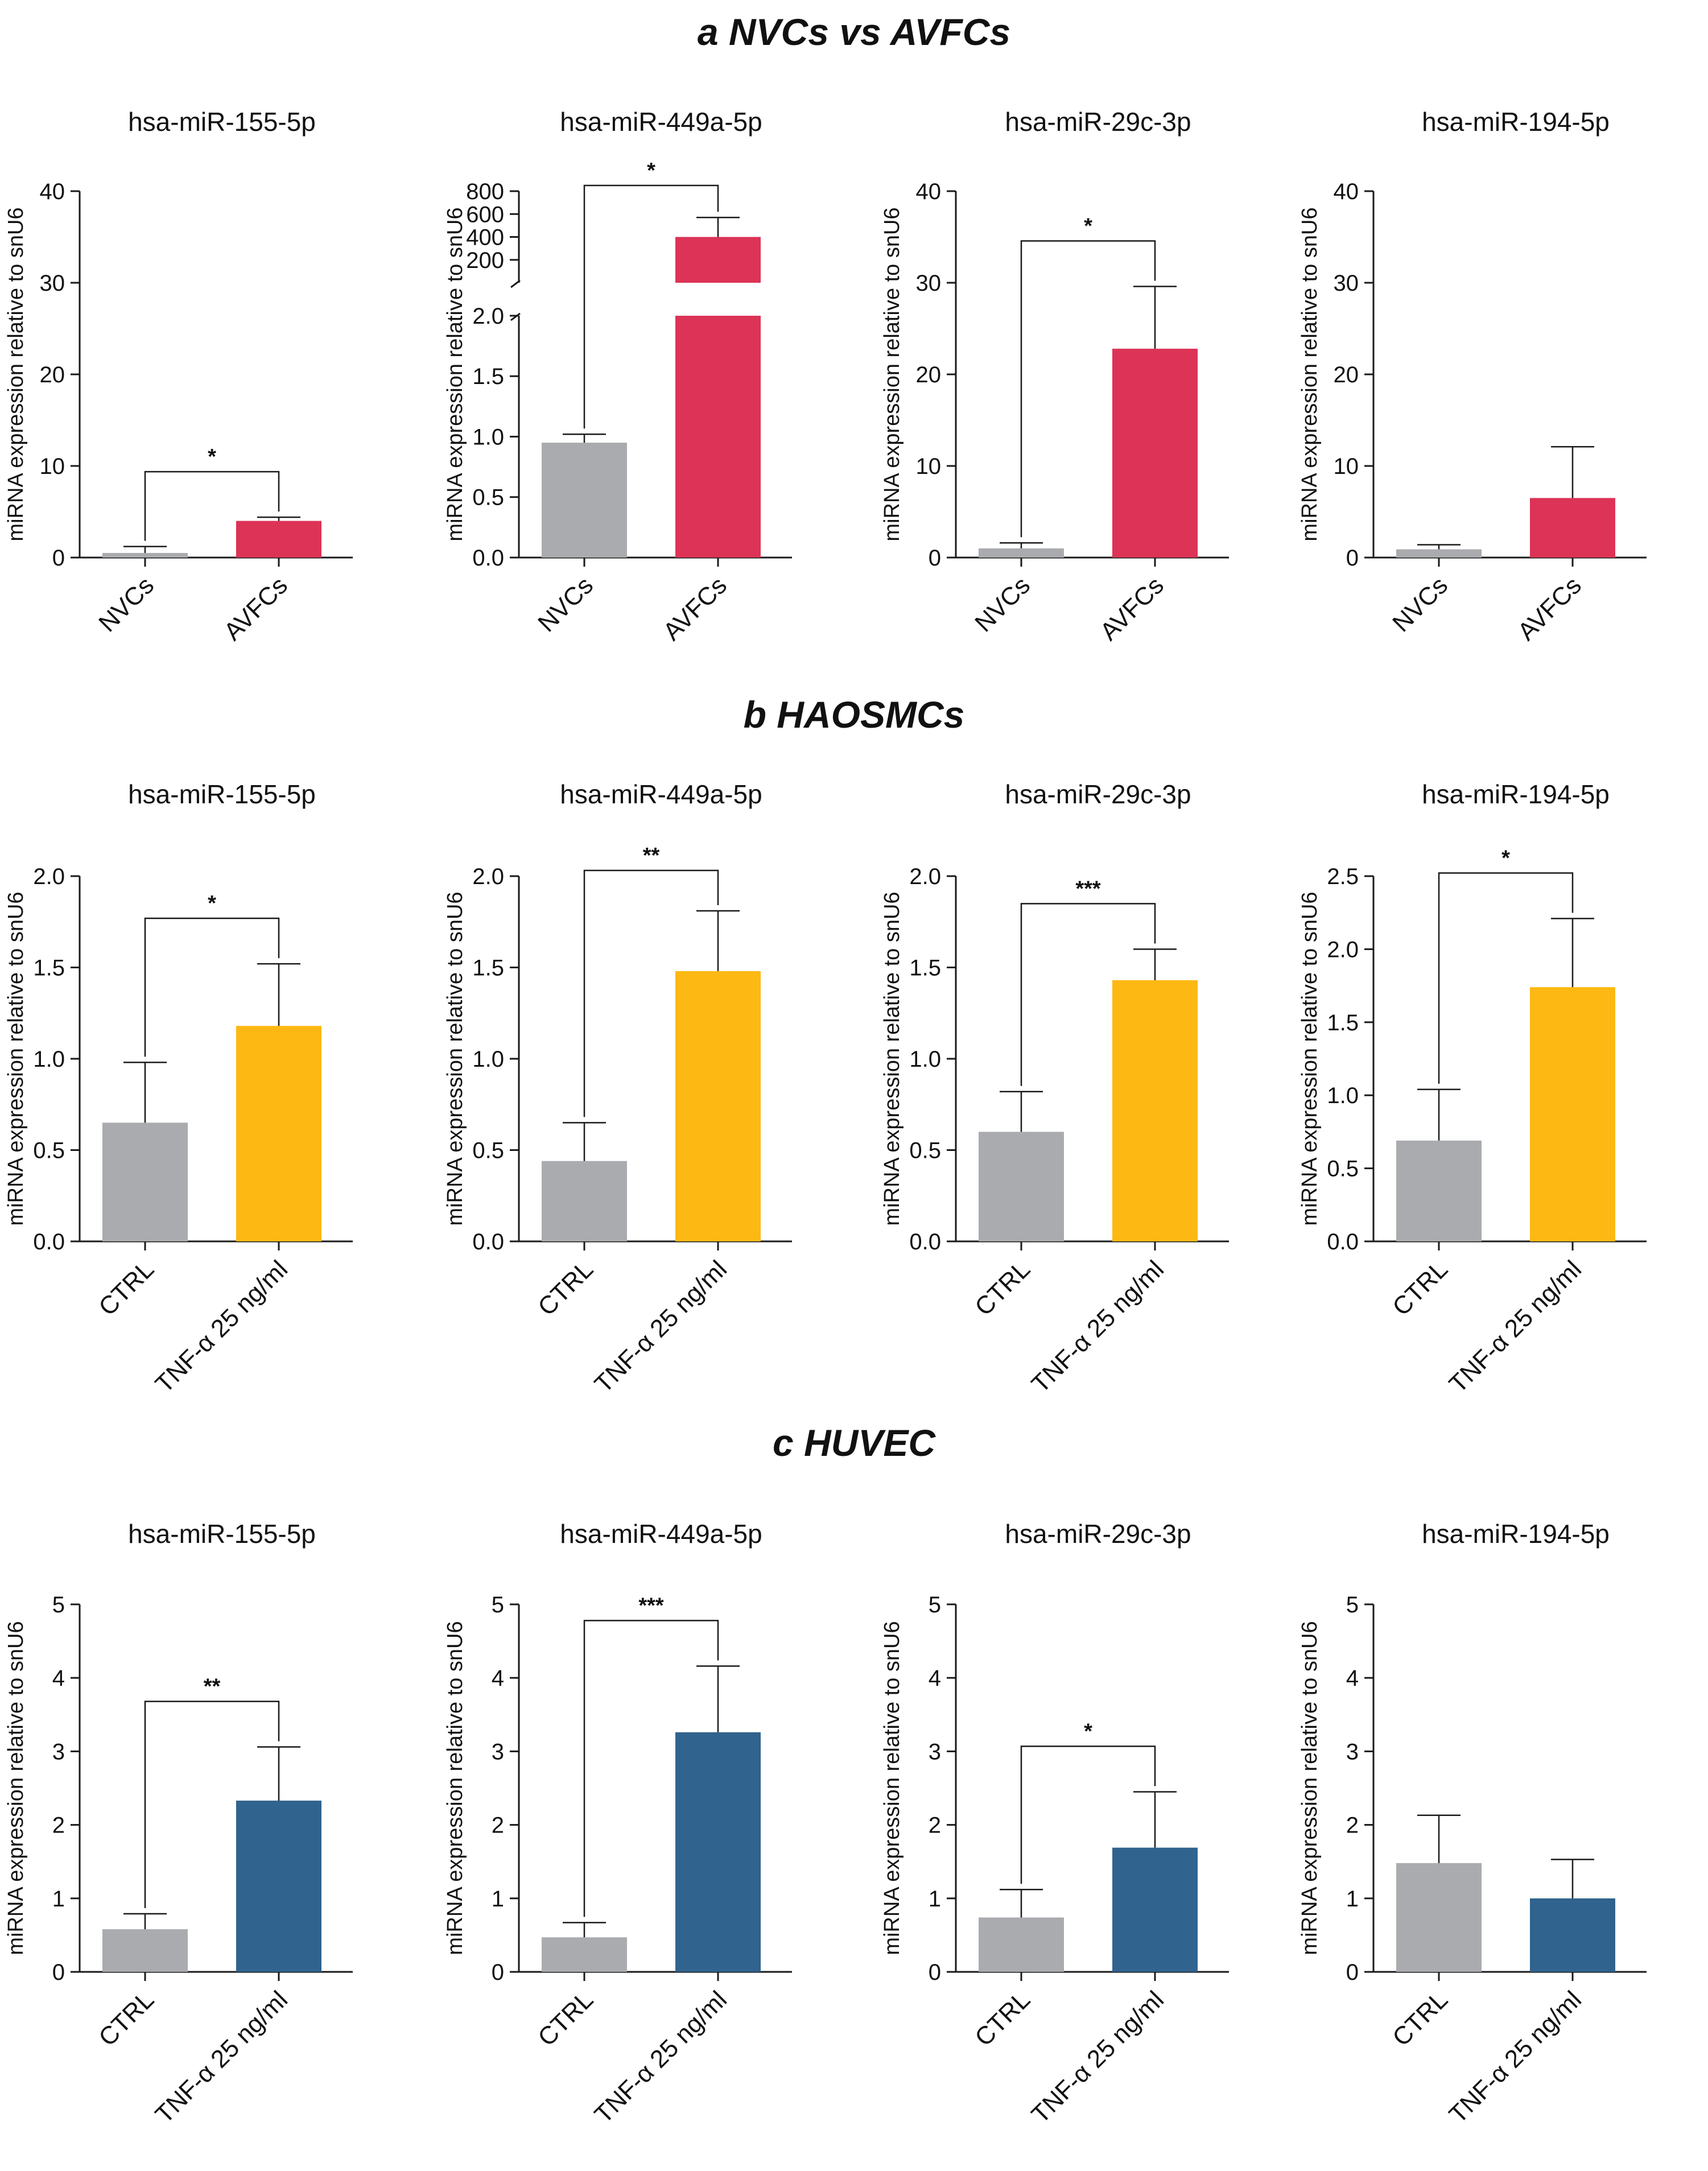 The height and width of the screenshot is (2171, 1708). I want to click on bar-lower-segment, so click(718, 436).